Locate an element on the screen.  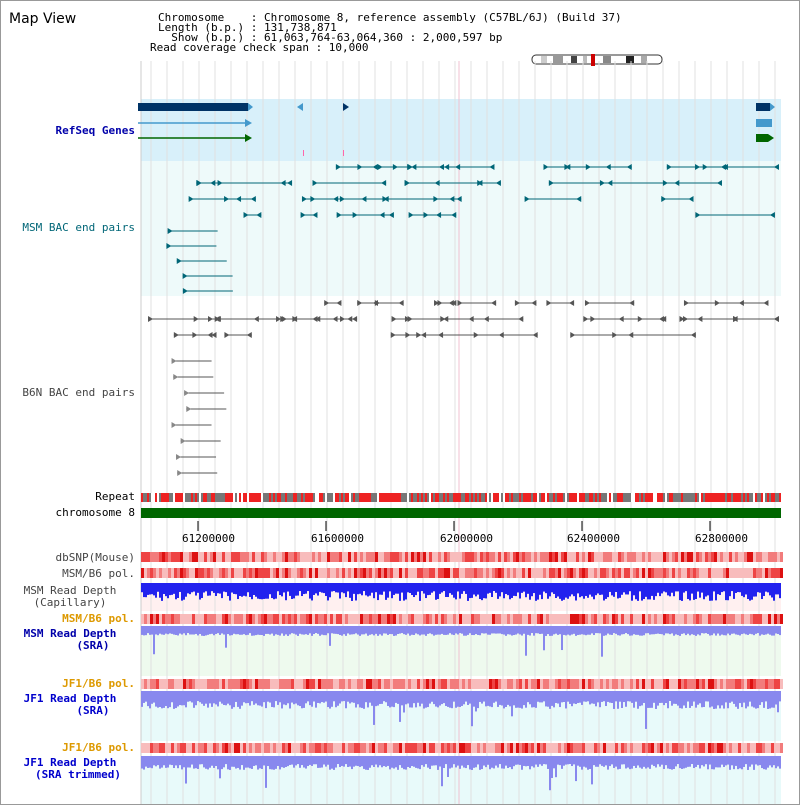
msm-bac-label: MSM BAC end pairs is located at coordinates (78, 227).